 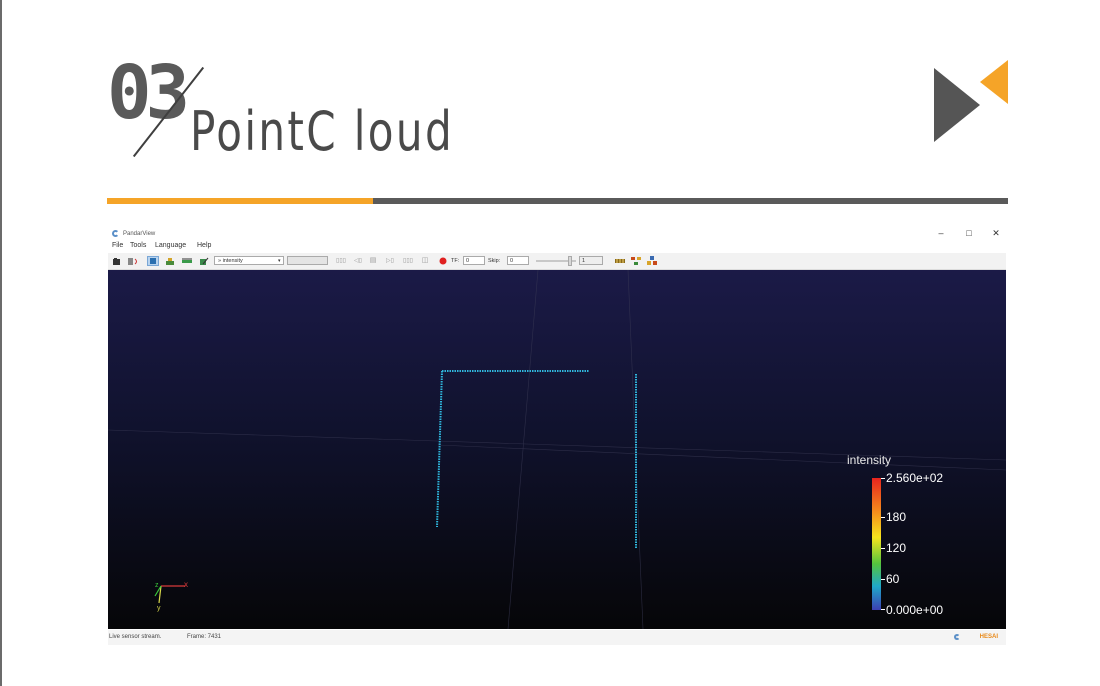 What do you see at coordinates (157, 585) in the screenshot?
I see `axis-z-label: z` at bounding box center [157, 585].